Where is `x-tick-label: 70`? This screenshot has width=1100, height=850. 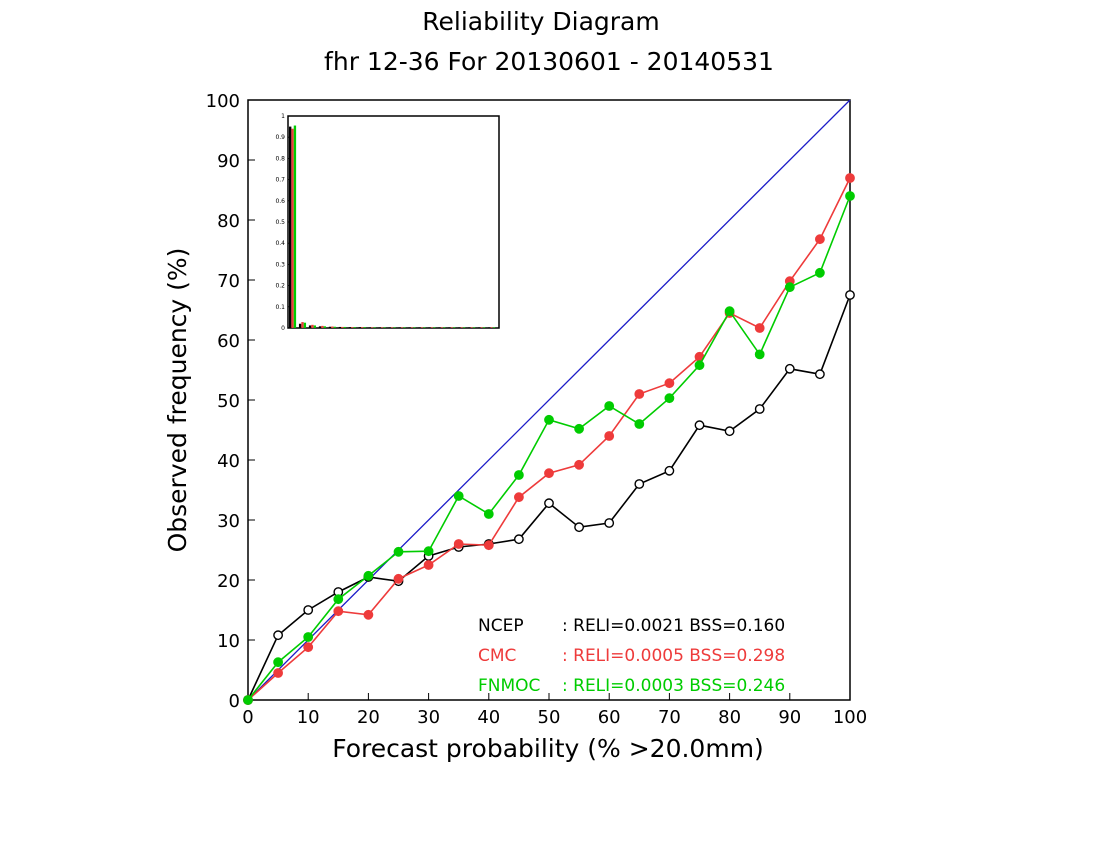
x-tick-label: 70 is located at coordinates (669, 717).